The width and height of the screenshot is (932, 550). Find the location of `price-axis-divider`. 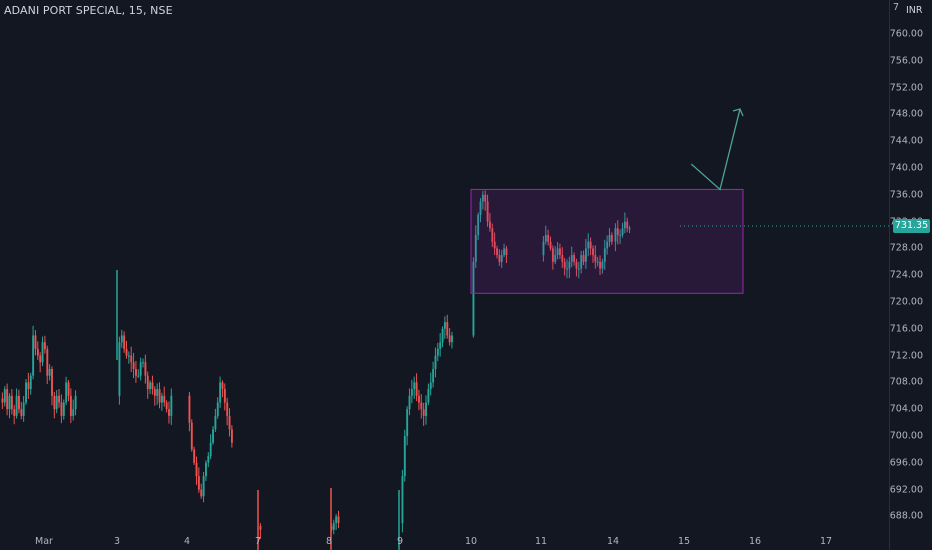

price-axis-divider is located at coordinates (889, 275).